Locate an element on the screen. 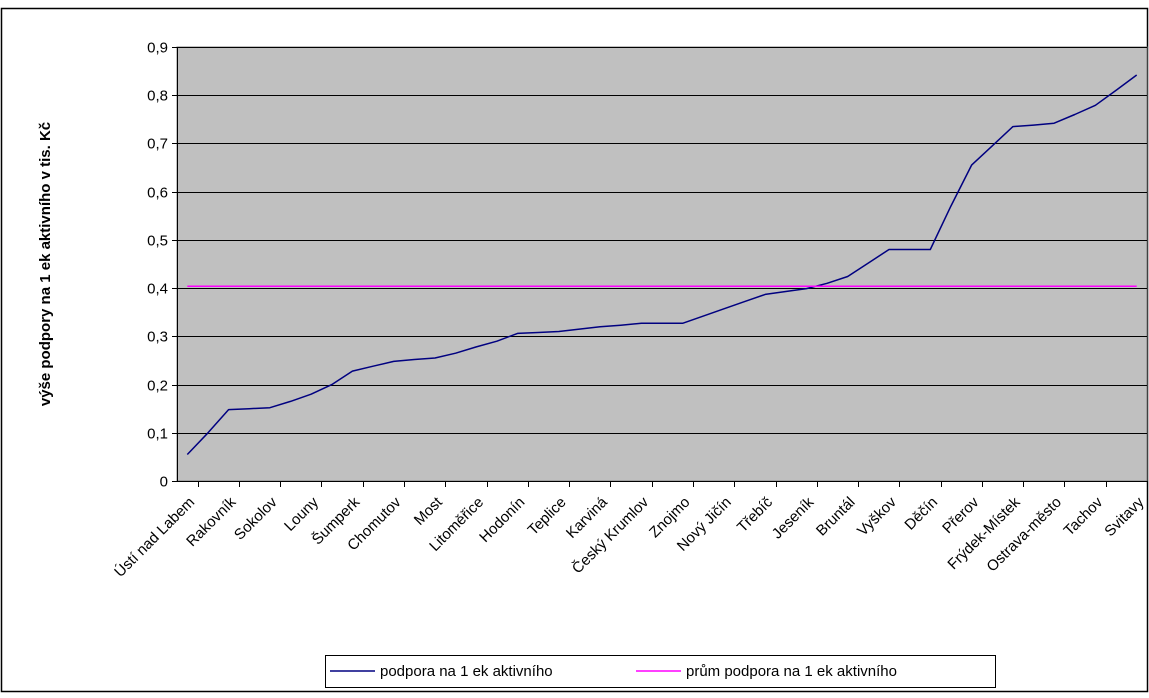  y-tick-labels: 0 0,1 0,2 0,3 0,4 0,5 0,6 0,7 0,8 0,9 is located at coordinates (157, 265).